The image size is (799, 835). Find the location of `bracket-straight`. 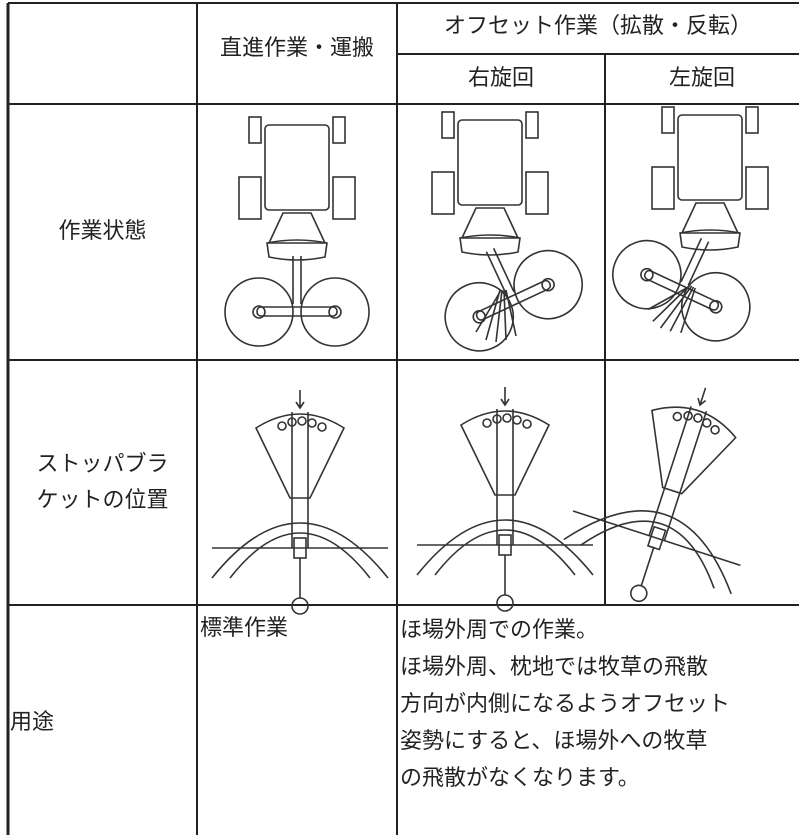

bracket-straight is located at coordinates (300, 502).